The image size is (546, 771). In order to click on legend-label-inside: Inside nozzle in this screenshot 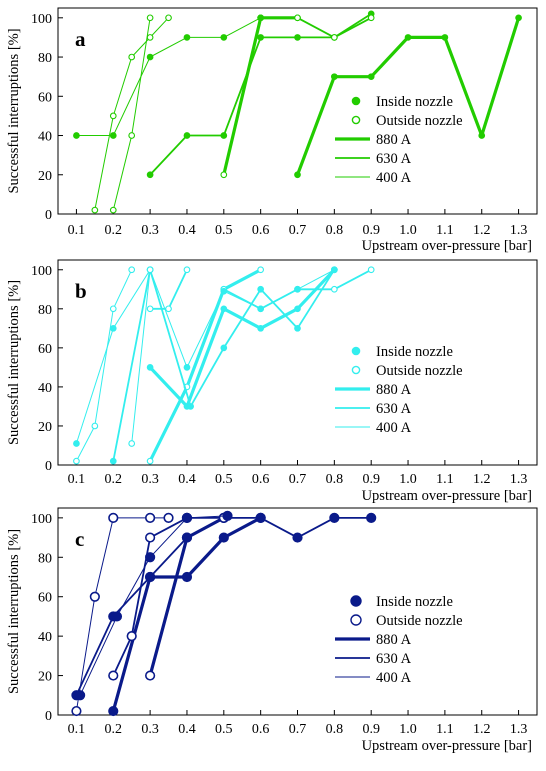, I will do `click(414, 102)`.